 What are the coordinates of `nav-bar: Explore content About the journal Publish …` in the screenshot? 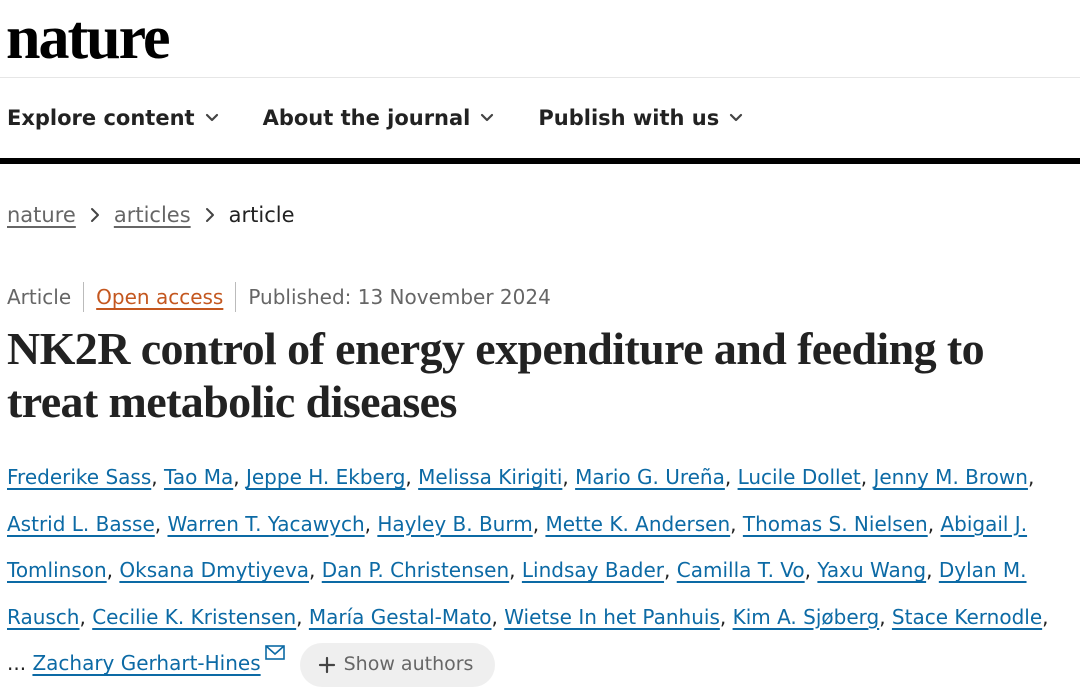 It's located at (540, 121).